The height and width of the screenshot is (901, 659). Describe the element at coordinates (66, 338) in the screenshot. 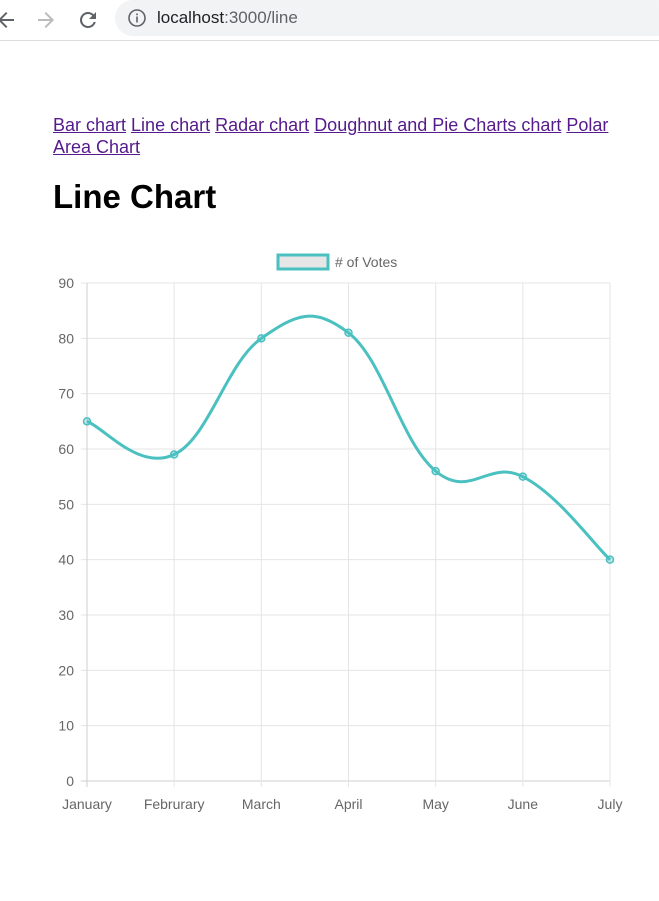

I see `y-tick-label: 80` at that location.